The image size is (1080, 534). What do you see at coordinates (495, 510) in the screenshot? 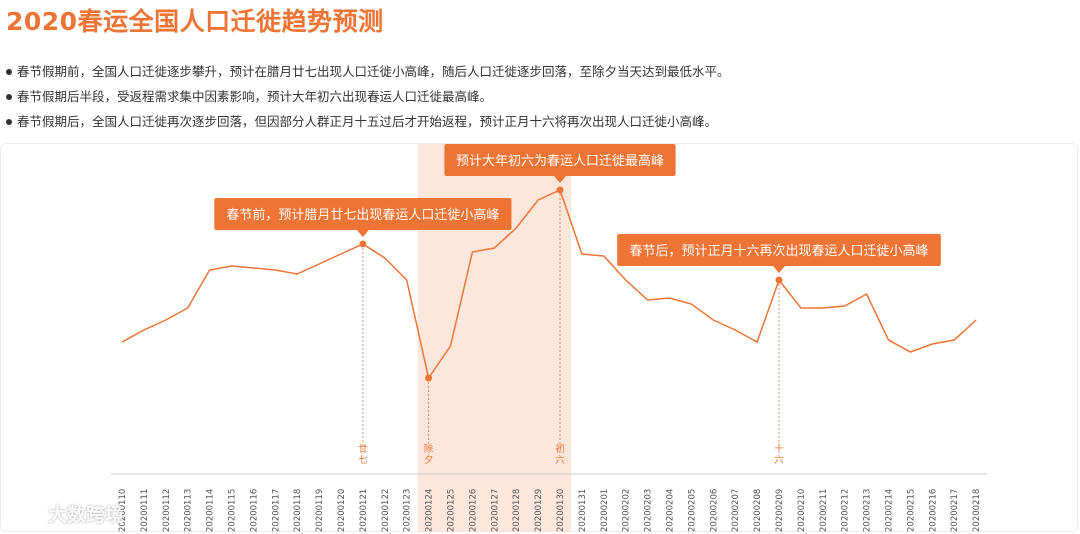
I see `x-tick-label: 20200127` at bounding box center [495, 510].